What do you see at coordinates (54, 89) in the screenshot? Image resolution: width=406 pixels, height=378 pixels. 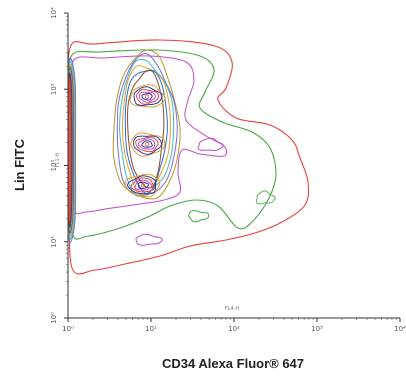 I see `y-tick-label: 10³` at bounding box center [54, 89].